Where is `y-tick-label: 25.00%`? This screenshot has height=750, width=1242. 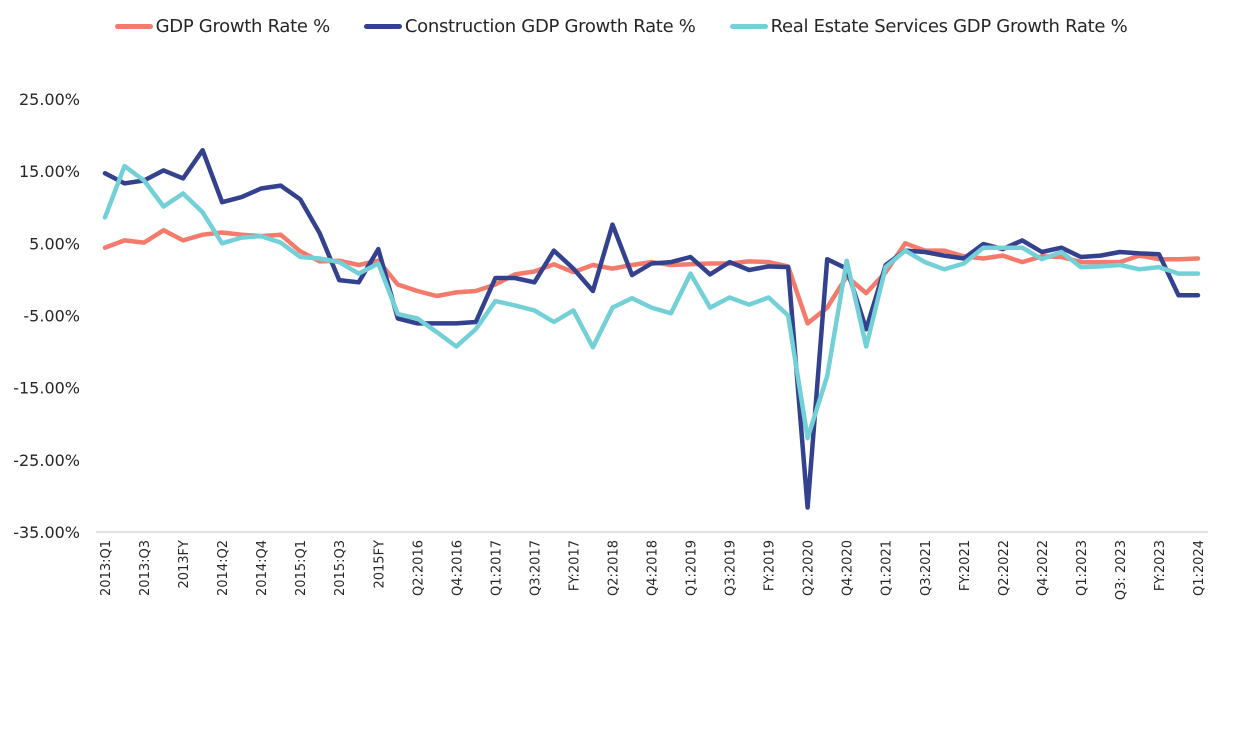
y-tick-label: 25.00% is located at coordinates (49, 99).